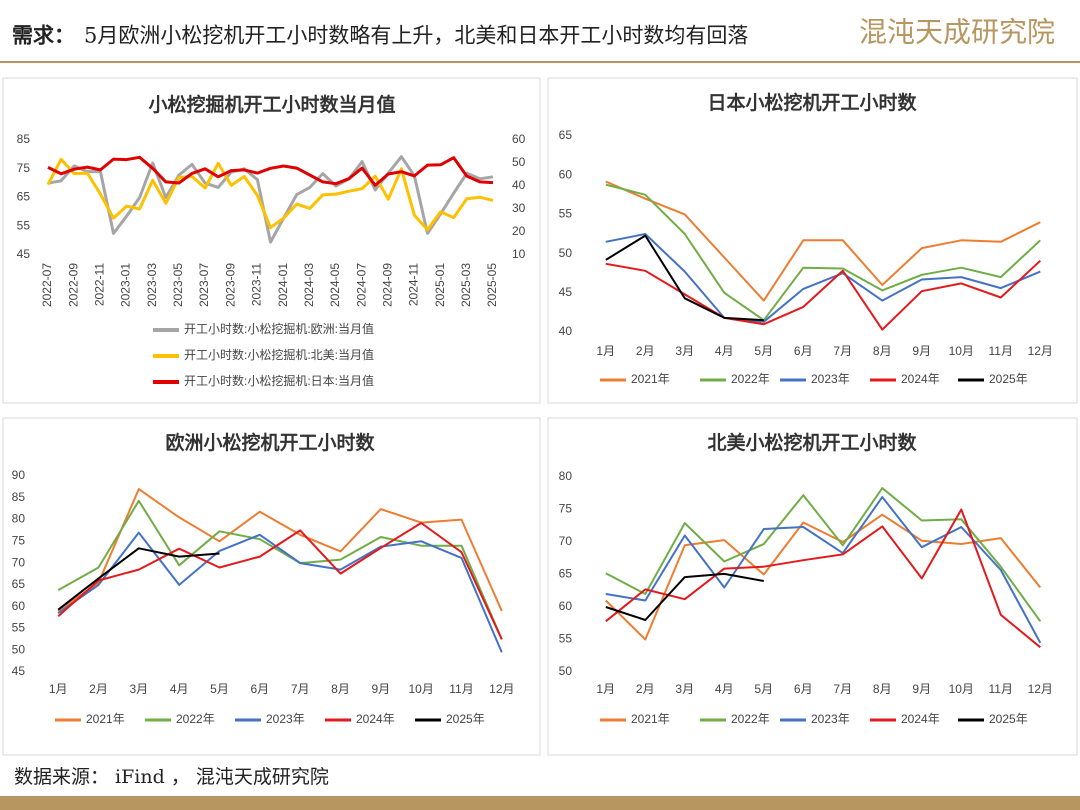 This screenshot has width=1080, height=810. I want to click on x-tick-label: 2022-07, so click(47, 285).